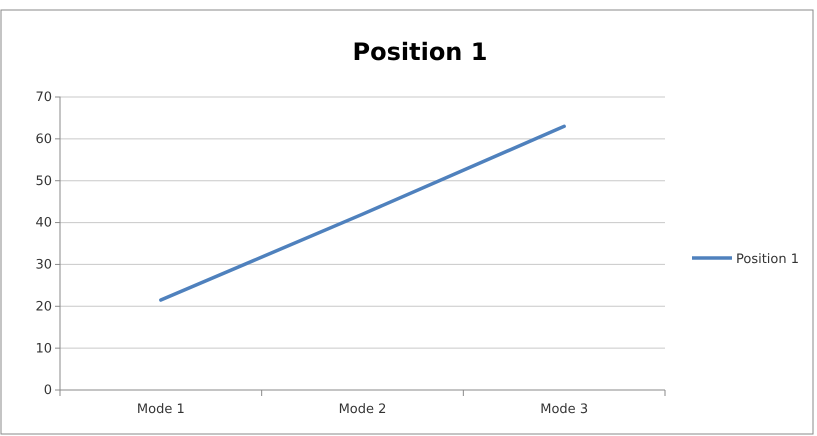  What do you see at coordinates (43, 348) in the screenshot?
I see `y-tick-label: 10` at bounding box center [43, 348].